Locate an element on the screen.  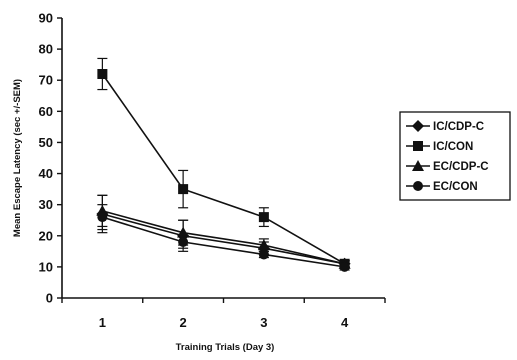
legend-item: EC/CON is located at coordinates (442, 187).